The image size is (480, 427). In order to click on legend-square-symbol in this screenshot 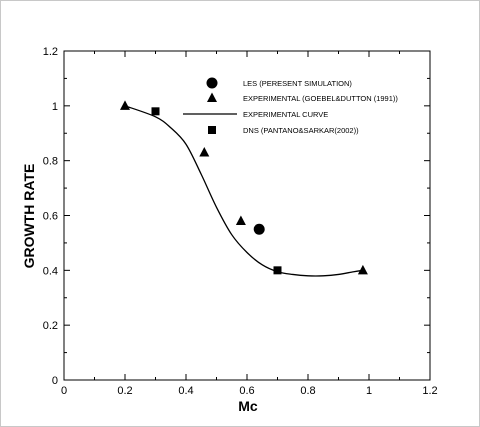, I will do `click(212, 130)`.